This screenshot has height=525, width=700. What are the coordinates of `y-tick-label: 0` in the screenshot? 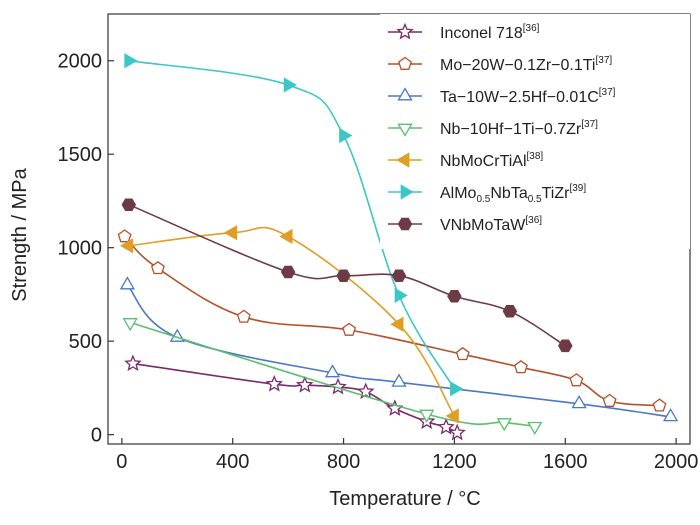 It's located at (96, 436).